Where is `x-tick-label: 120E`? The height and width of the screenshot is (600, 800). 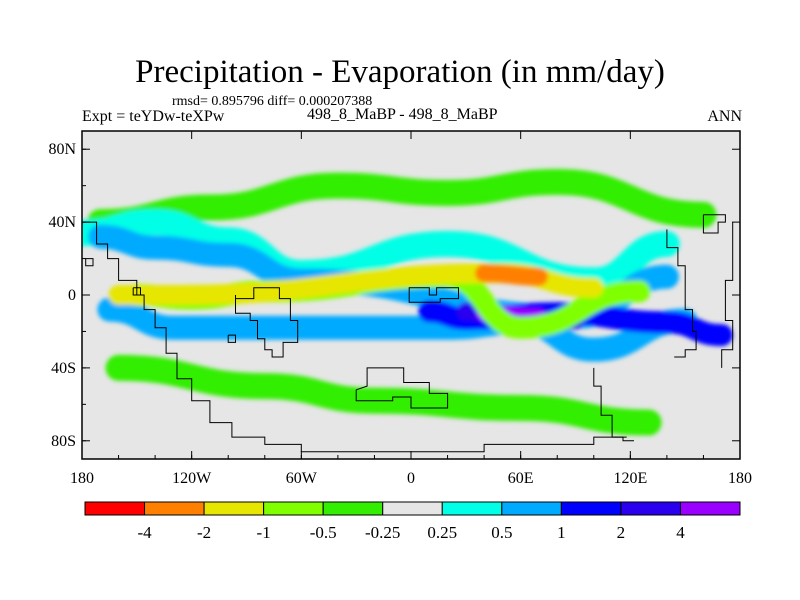
x-tick-label: 120E is located at coordinates (630, 478).